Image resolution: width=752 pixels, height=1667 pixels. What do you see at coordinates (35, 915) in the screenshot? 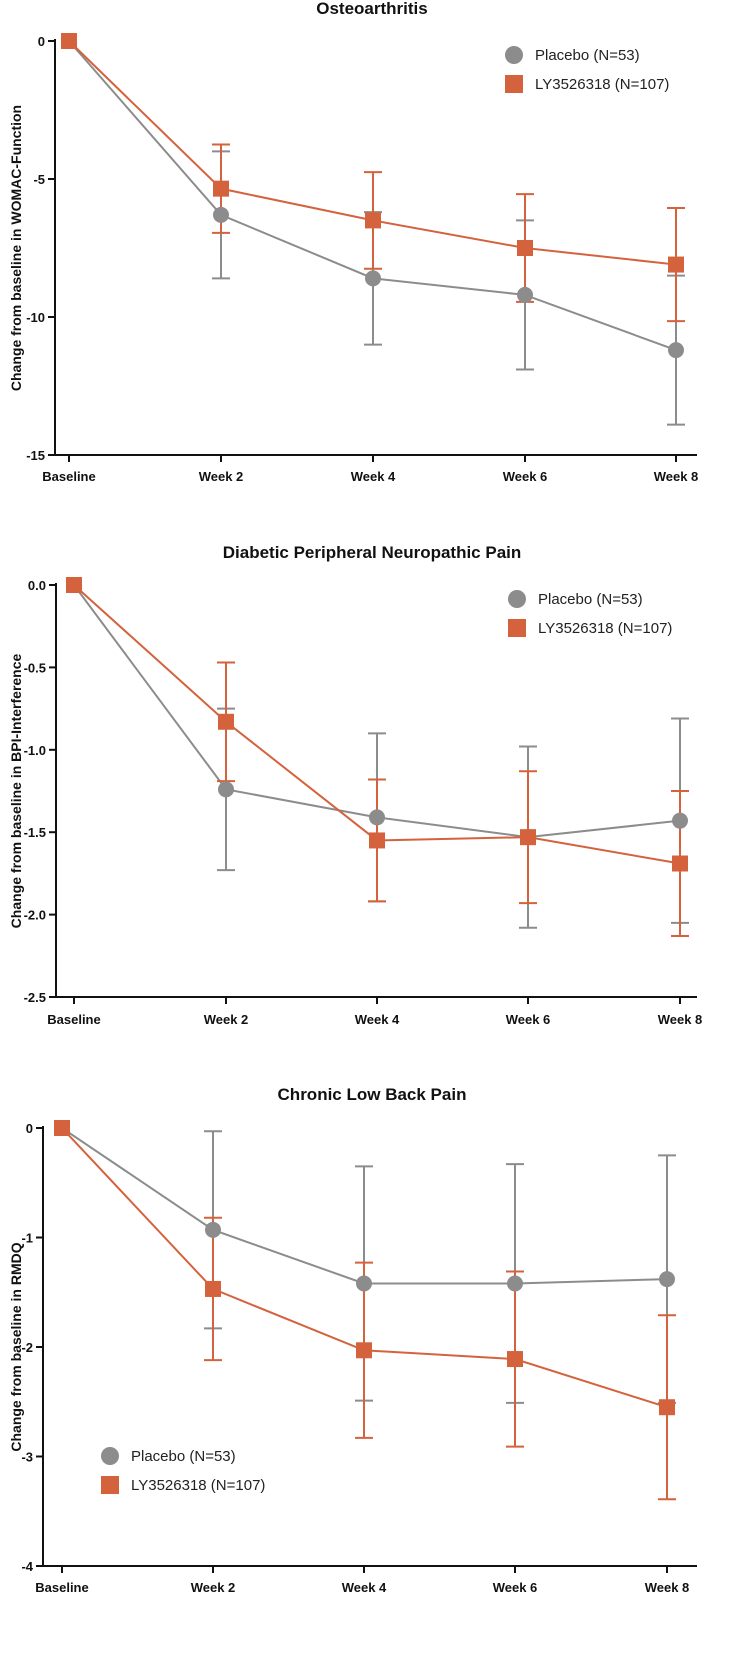
I see `y-tick-label: -2.0` at bounding box center [35, 915].